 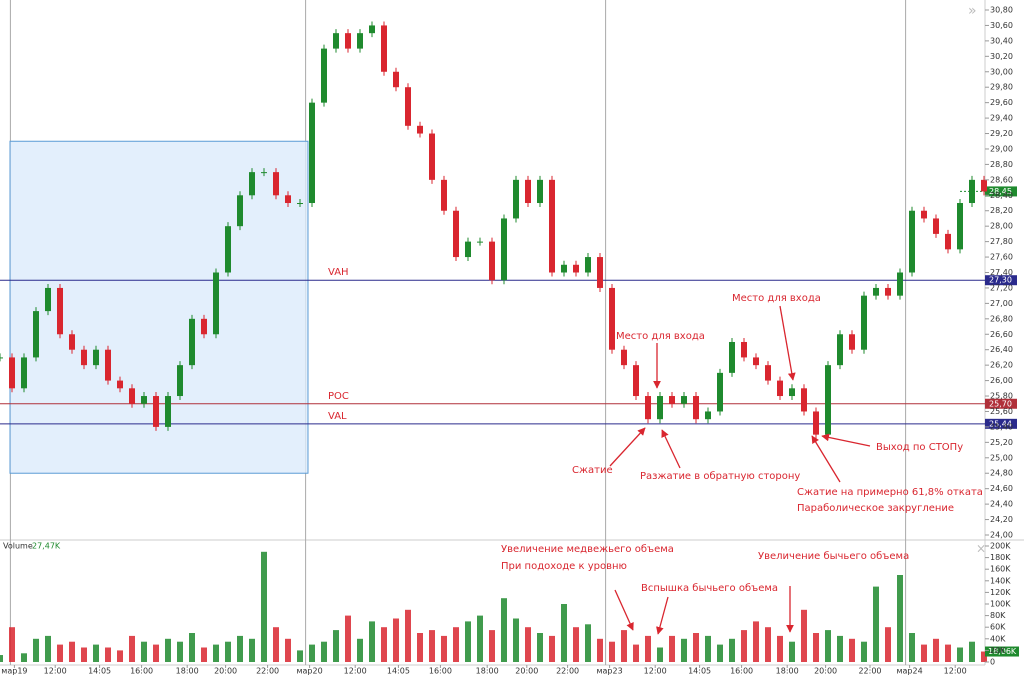 What do you see at coordinates (972, 11) in the screenshot?
I see `scroll-button: »` at bounding box center [972, 11].